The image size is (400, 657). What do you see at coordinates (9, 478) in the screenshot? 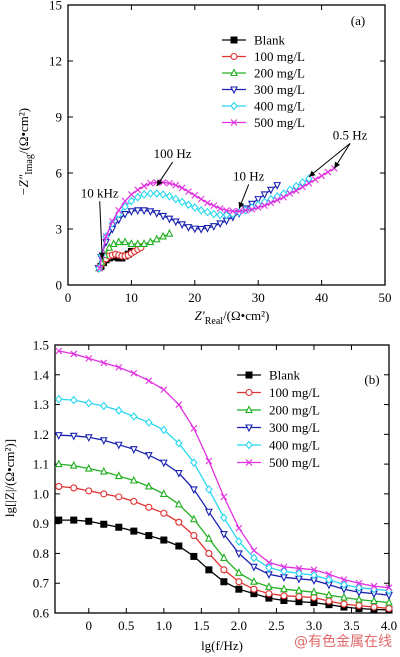
I see `chart-b-ylabel: lg[|Z|/(Ω•cm²)]` at bounding box center [9, 478].